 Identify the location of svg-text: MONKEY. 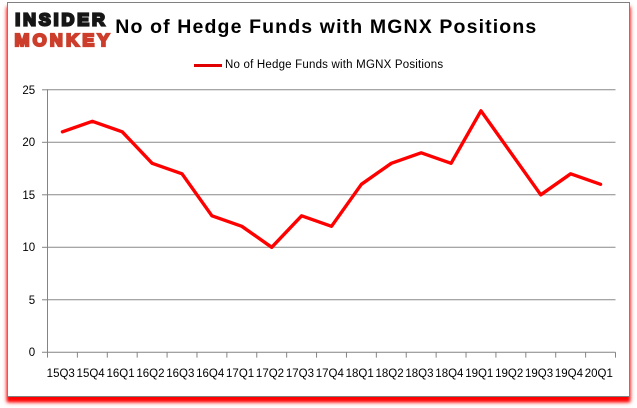
(64, 40).